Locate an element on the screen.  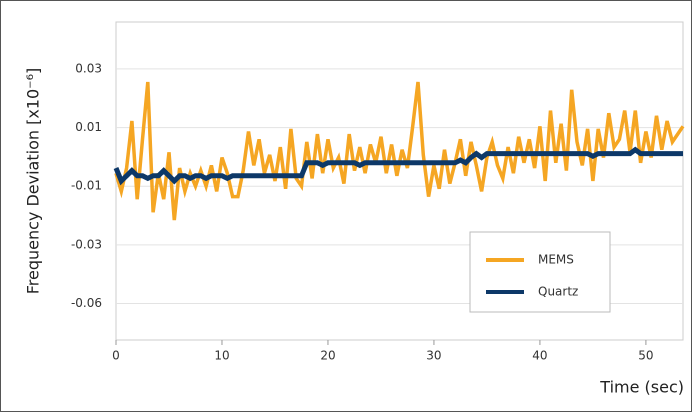
y-tick-label: 0.03 is located at coordinates (88, 68).